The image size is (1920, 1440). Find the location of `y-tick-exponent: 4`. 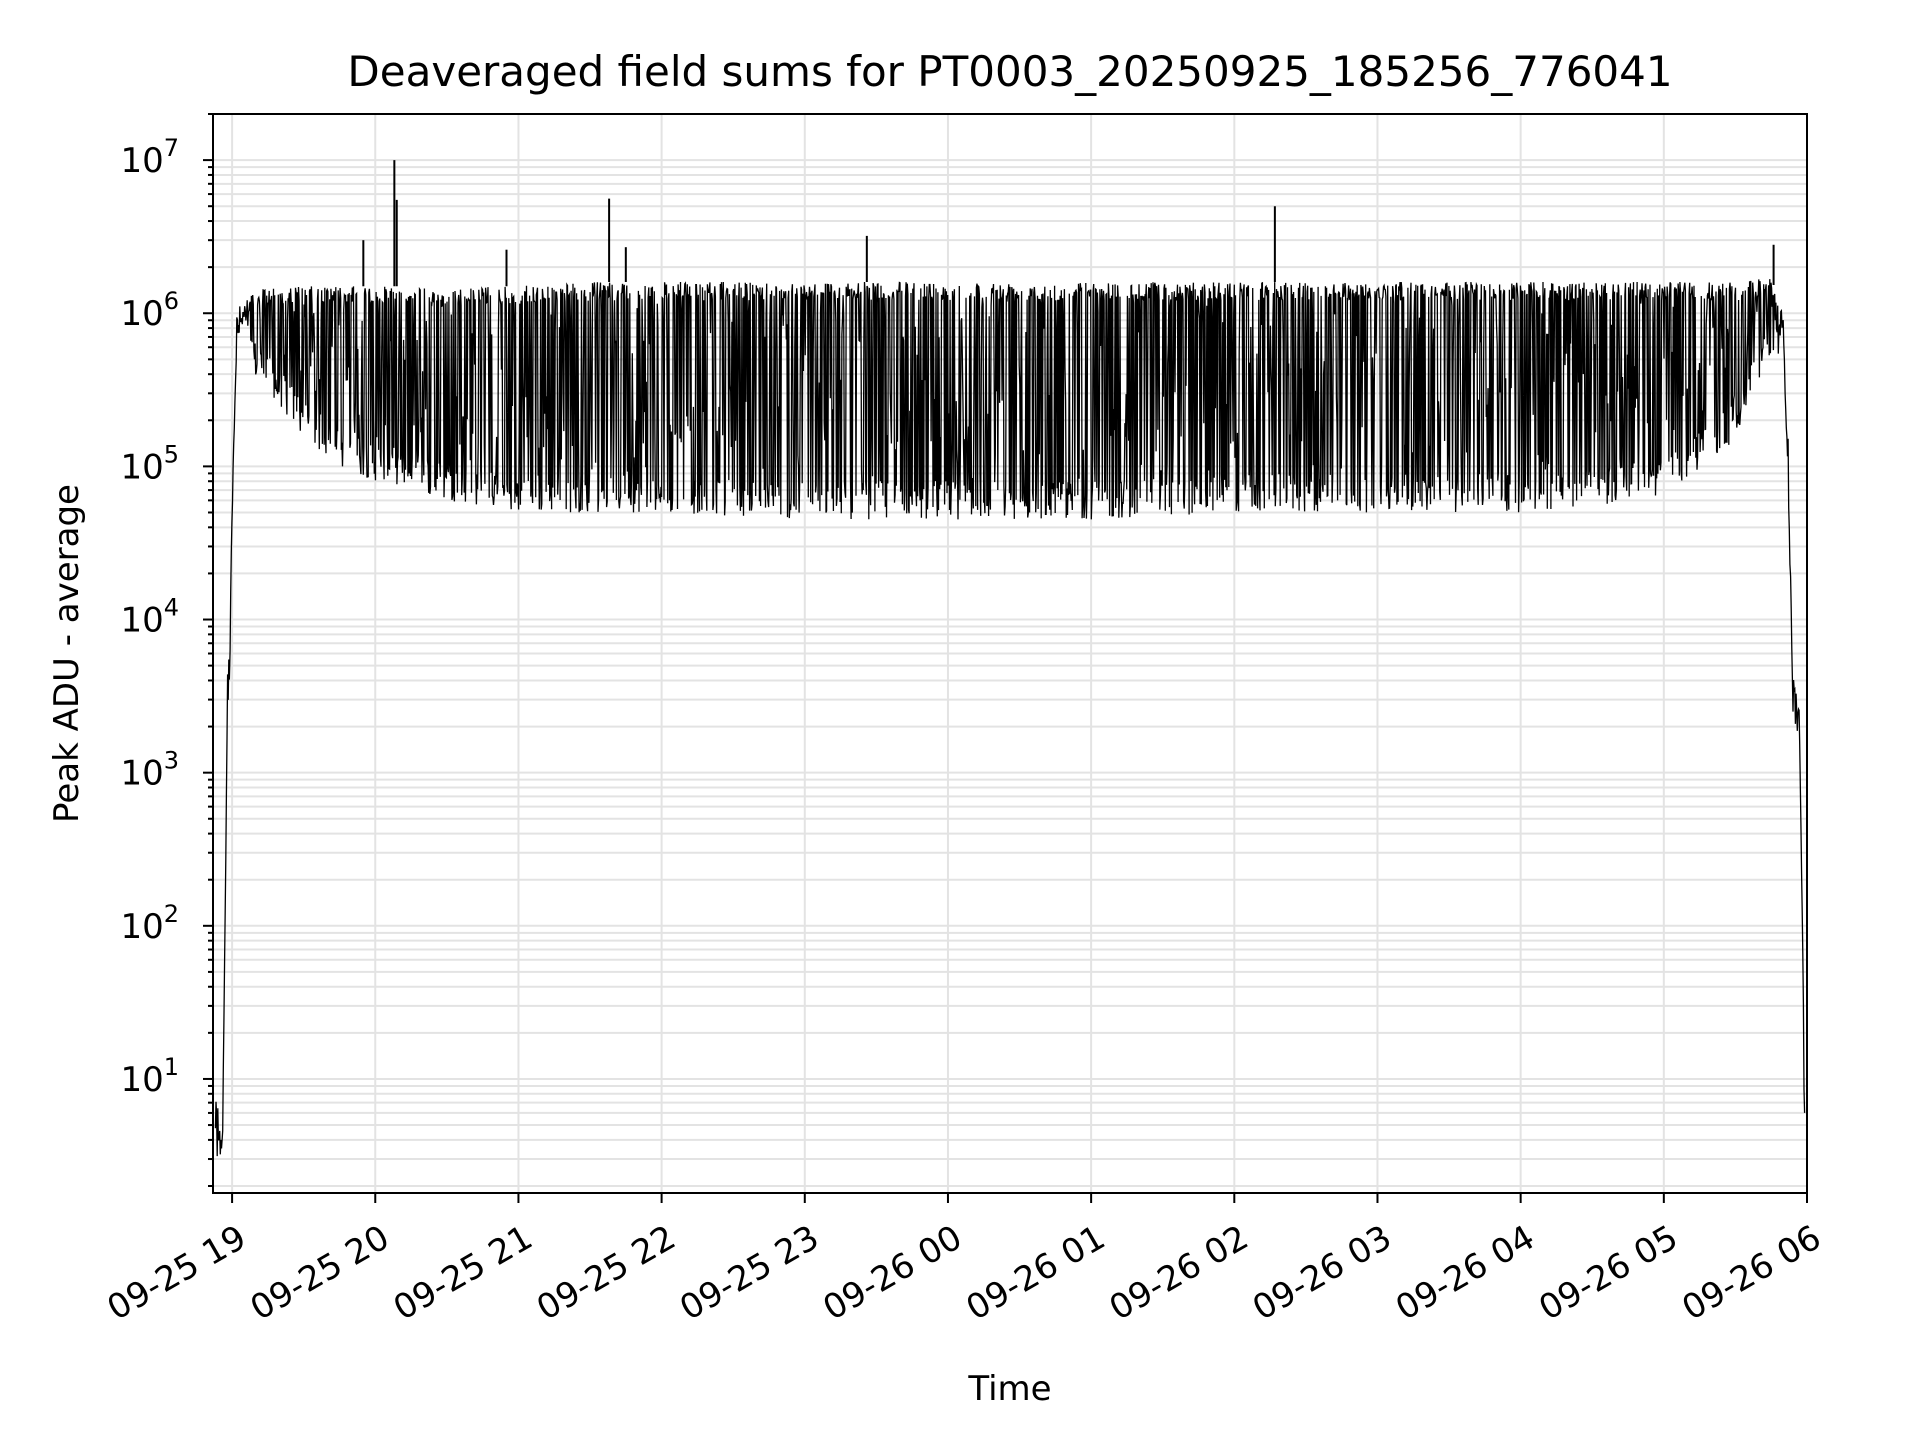

y-tick-exponent: 4 is located at coordinates (171, 608).